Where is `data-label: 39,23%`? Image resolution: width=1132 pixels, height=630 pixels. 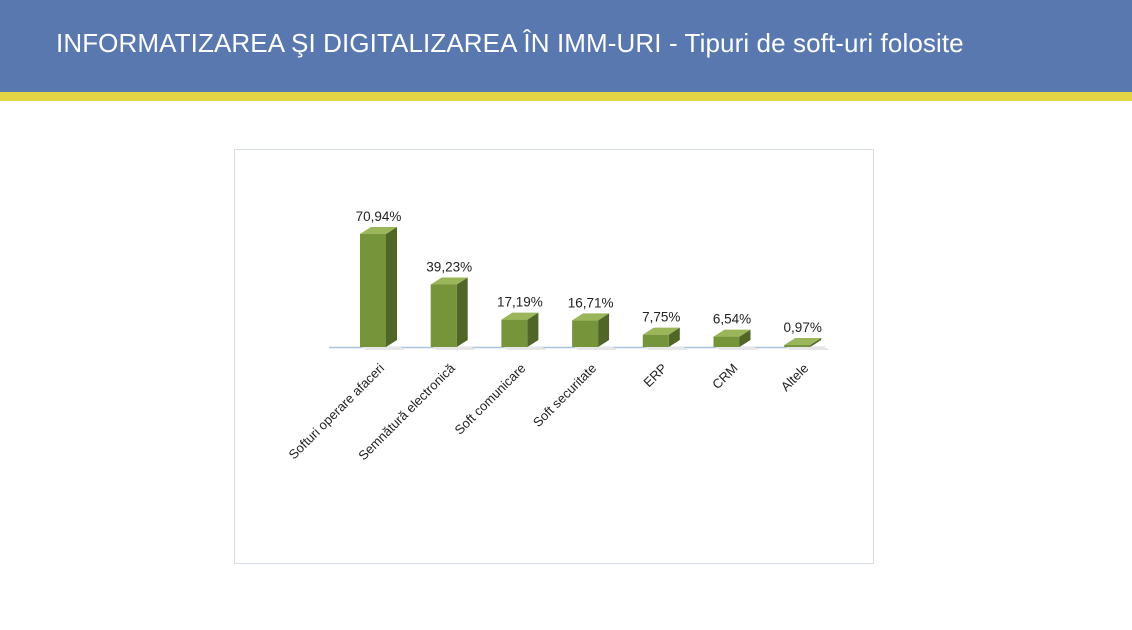 data-label: 39,23% is located at coordinates (449, 267).